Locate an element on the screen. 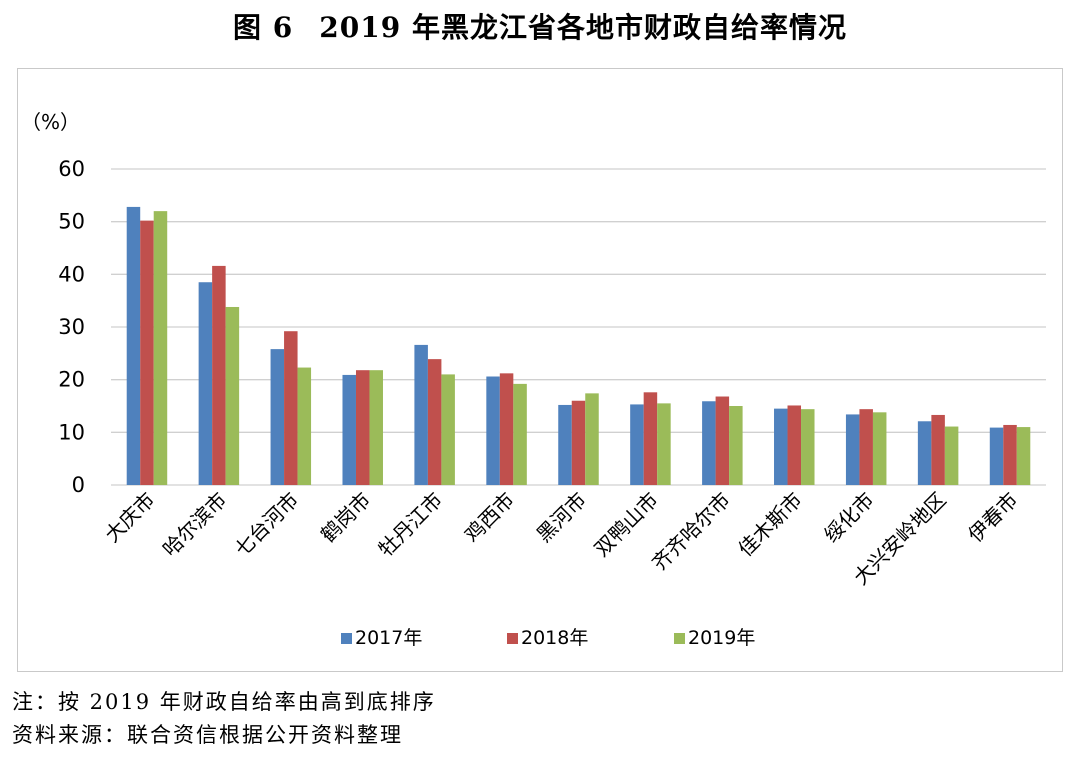  x-tick-label: 鹤岗市 is located at coordinates (345, 517).